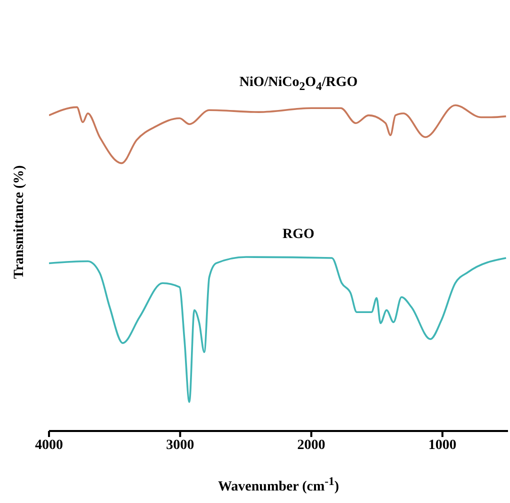 This screenshot has width=510, height=503. What do you see at coordinates (180, 445) in the screenshot?
I see `x-tick-label: 3000` at bounding box center [180, 445].